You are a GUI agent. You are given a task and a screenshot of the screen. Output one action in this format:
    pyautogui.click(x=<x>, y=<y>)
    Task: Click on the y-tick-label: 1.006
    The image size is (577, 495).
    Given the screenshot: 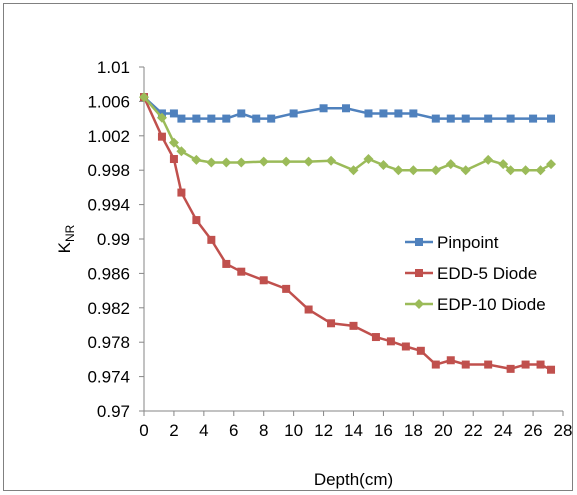 What is the action you would take?
    pyautogui.click(x=108, y=101)
    